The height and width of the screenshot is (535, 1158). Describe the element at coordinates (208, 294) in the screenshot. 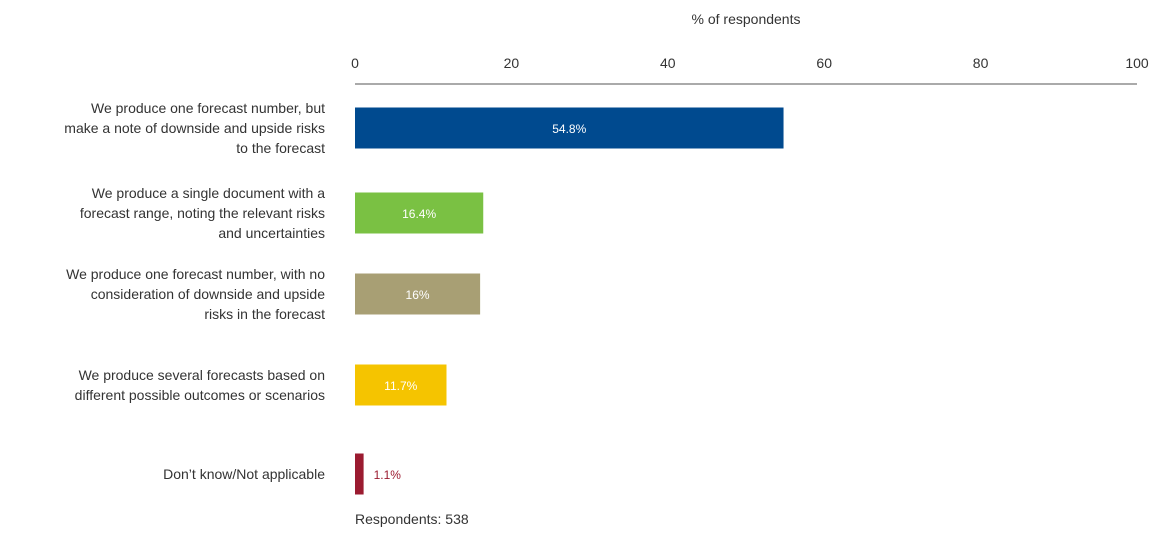

I see `category-label: consideration of downside and upside` at that location.